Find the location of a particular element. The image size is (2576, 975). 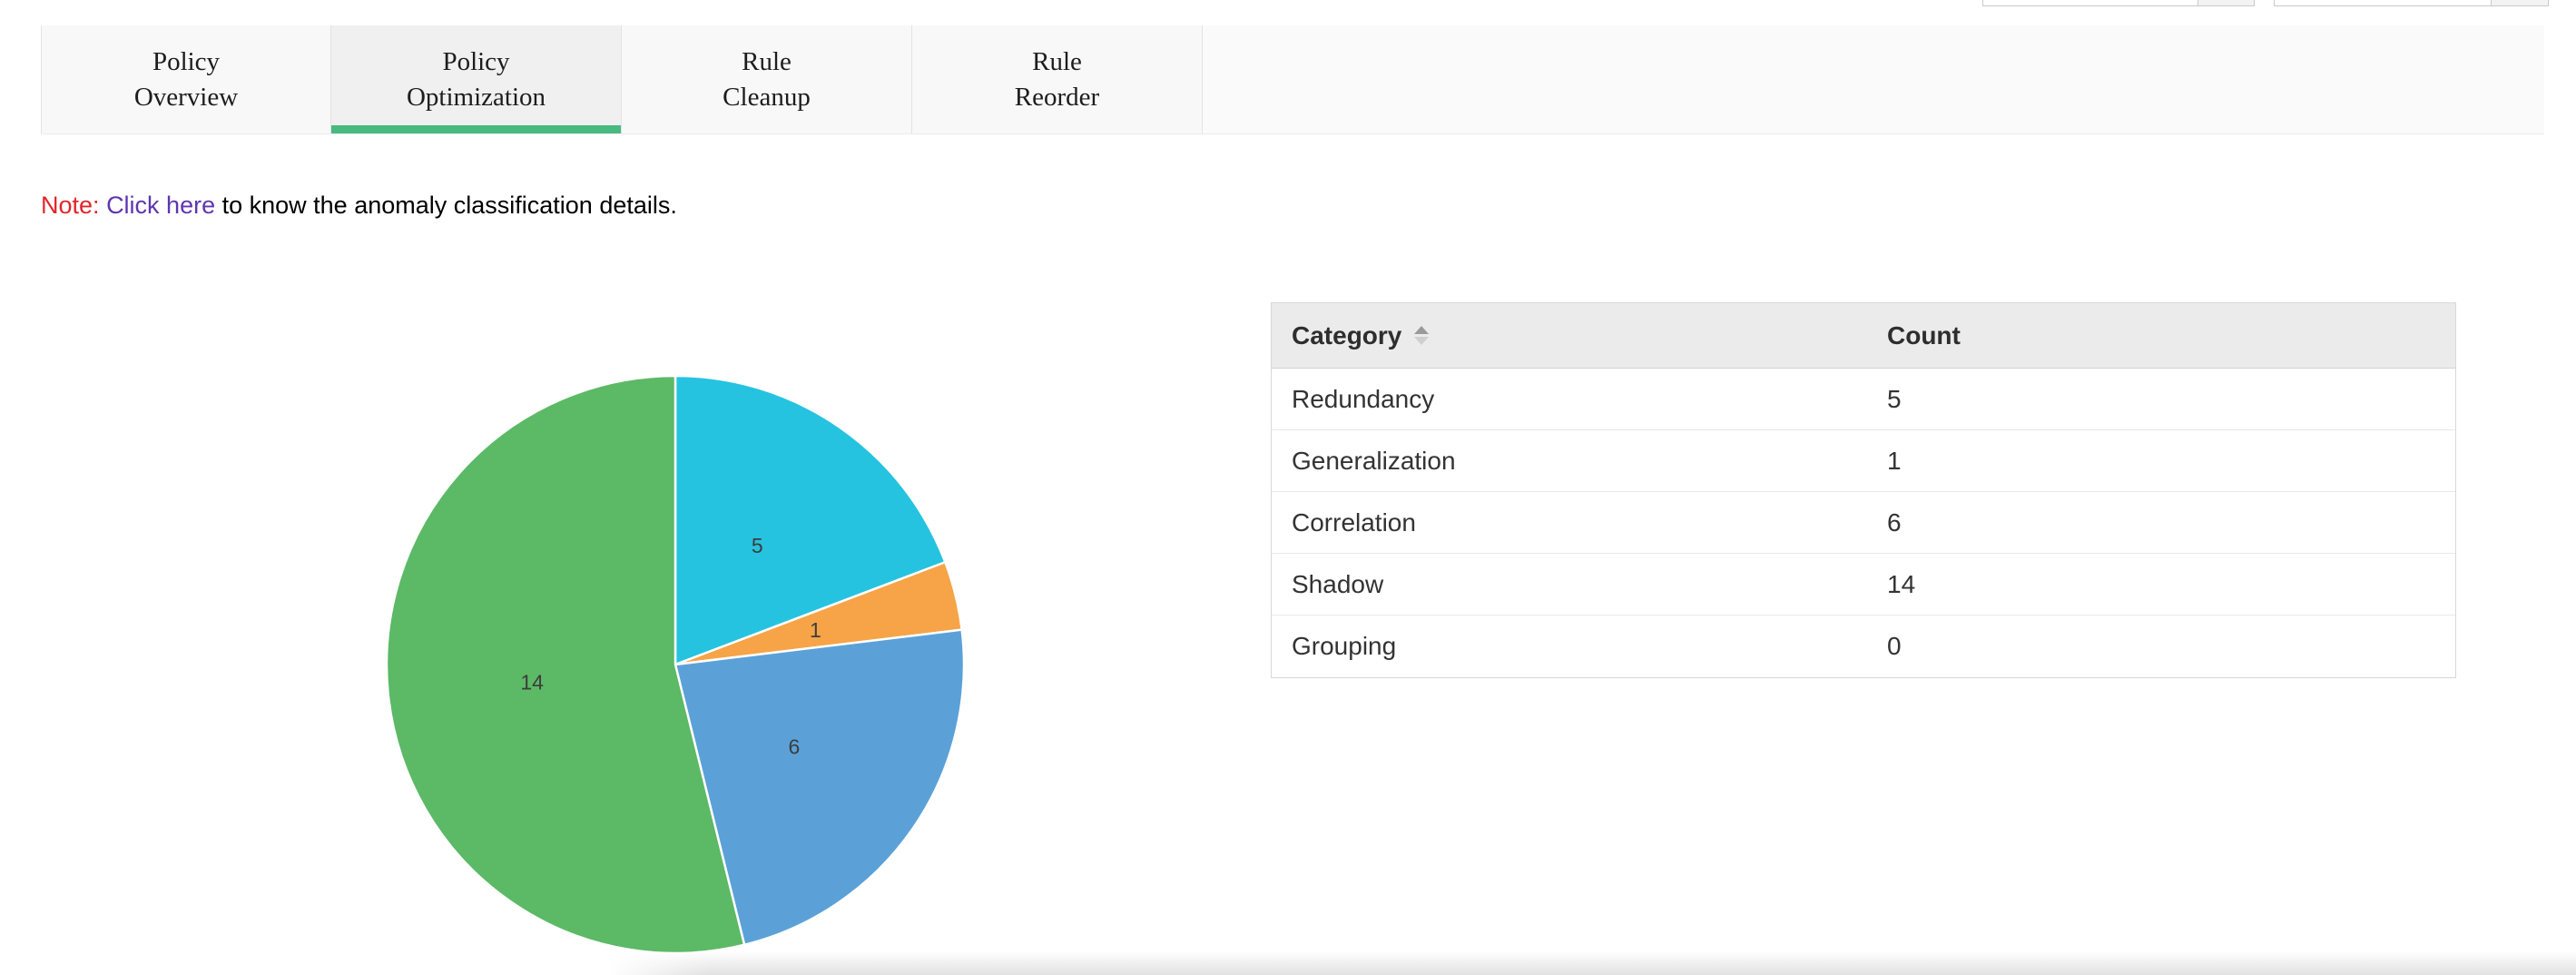

cell-count: 1 is located at coordinates (1894, 460).